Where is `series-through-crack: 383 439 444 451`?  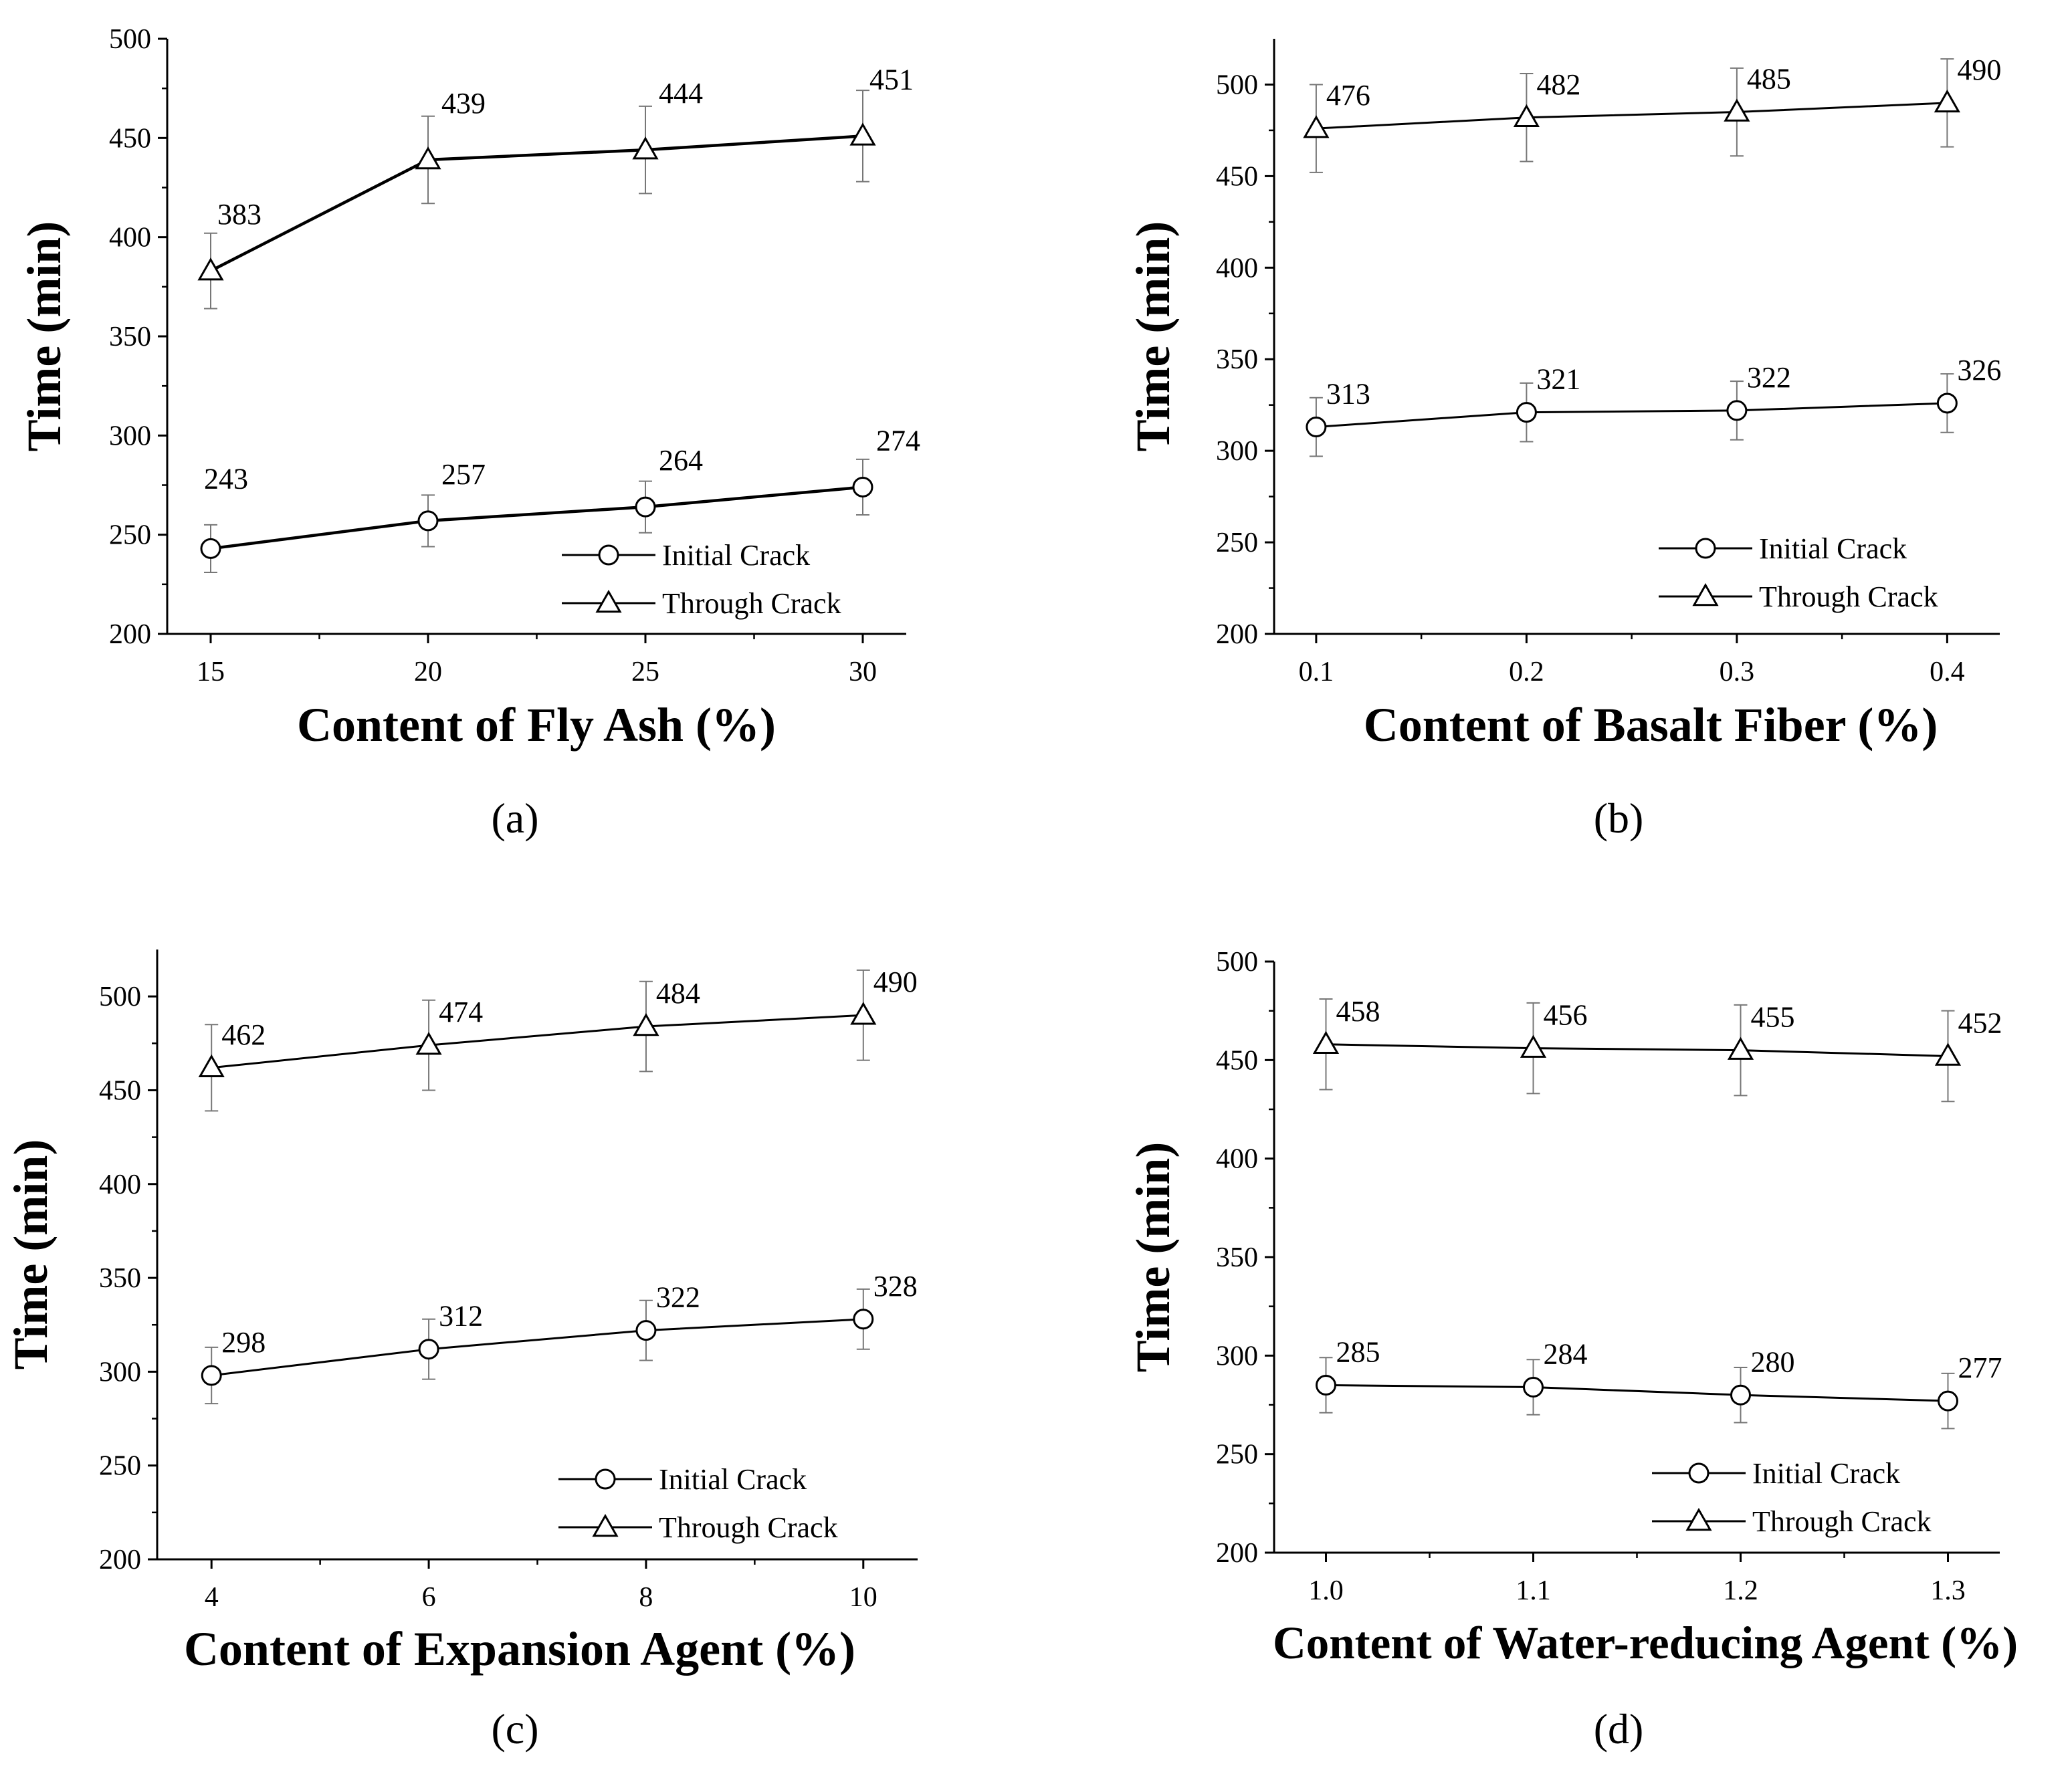 series-through-crack: 383 439 444 451 is located at coordinates (555, 186).